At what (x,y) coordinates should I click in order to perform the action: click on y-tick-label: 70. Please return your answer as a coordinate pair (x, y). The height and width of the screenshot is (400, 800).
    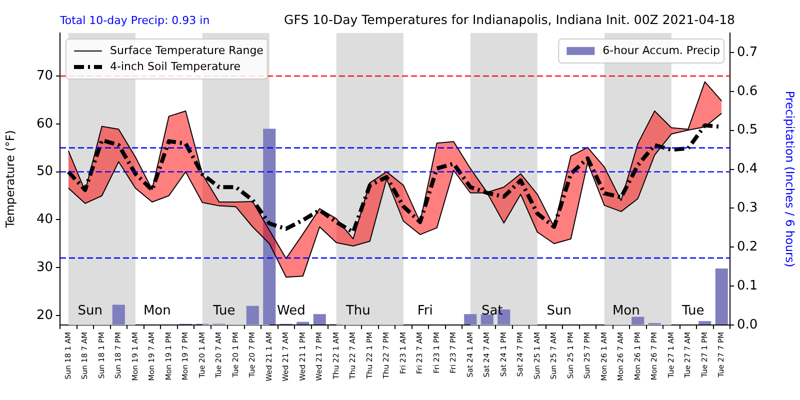
    Looking at the image, I should click on (44, 76).